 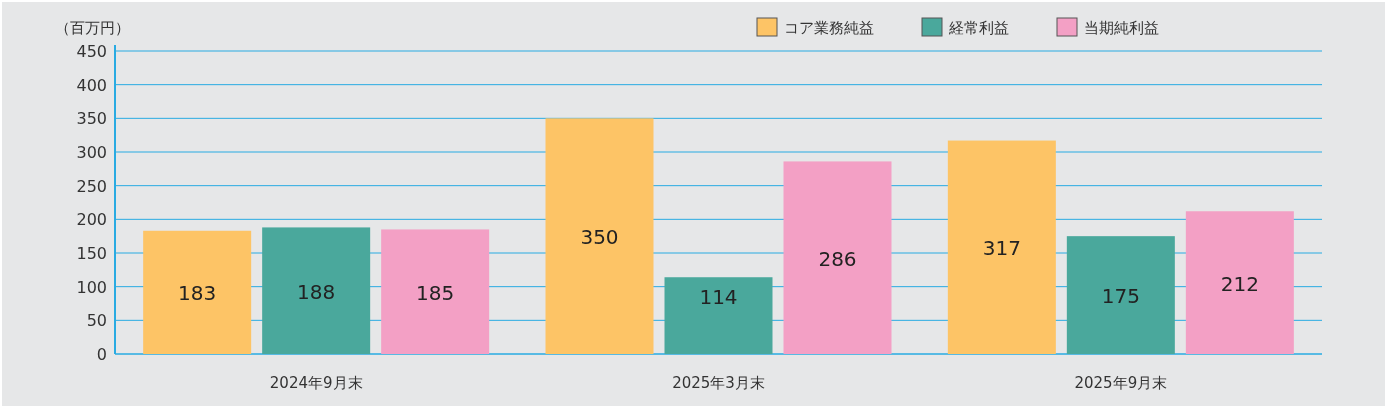 What do you see at coordinates (91, 186) in the screenshot?
I see `y-tick-label: 250` at bounding box center [91, 186].